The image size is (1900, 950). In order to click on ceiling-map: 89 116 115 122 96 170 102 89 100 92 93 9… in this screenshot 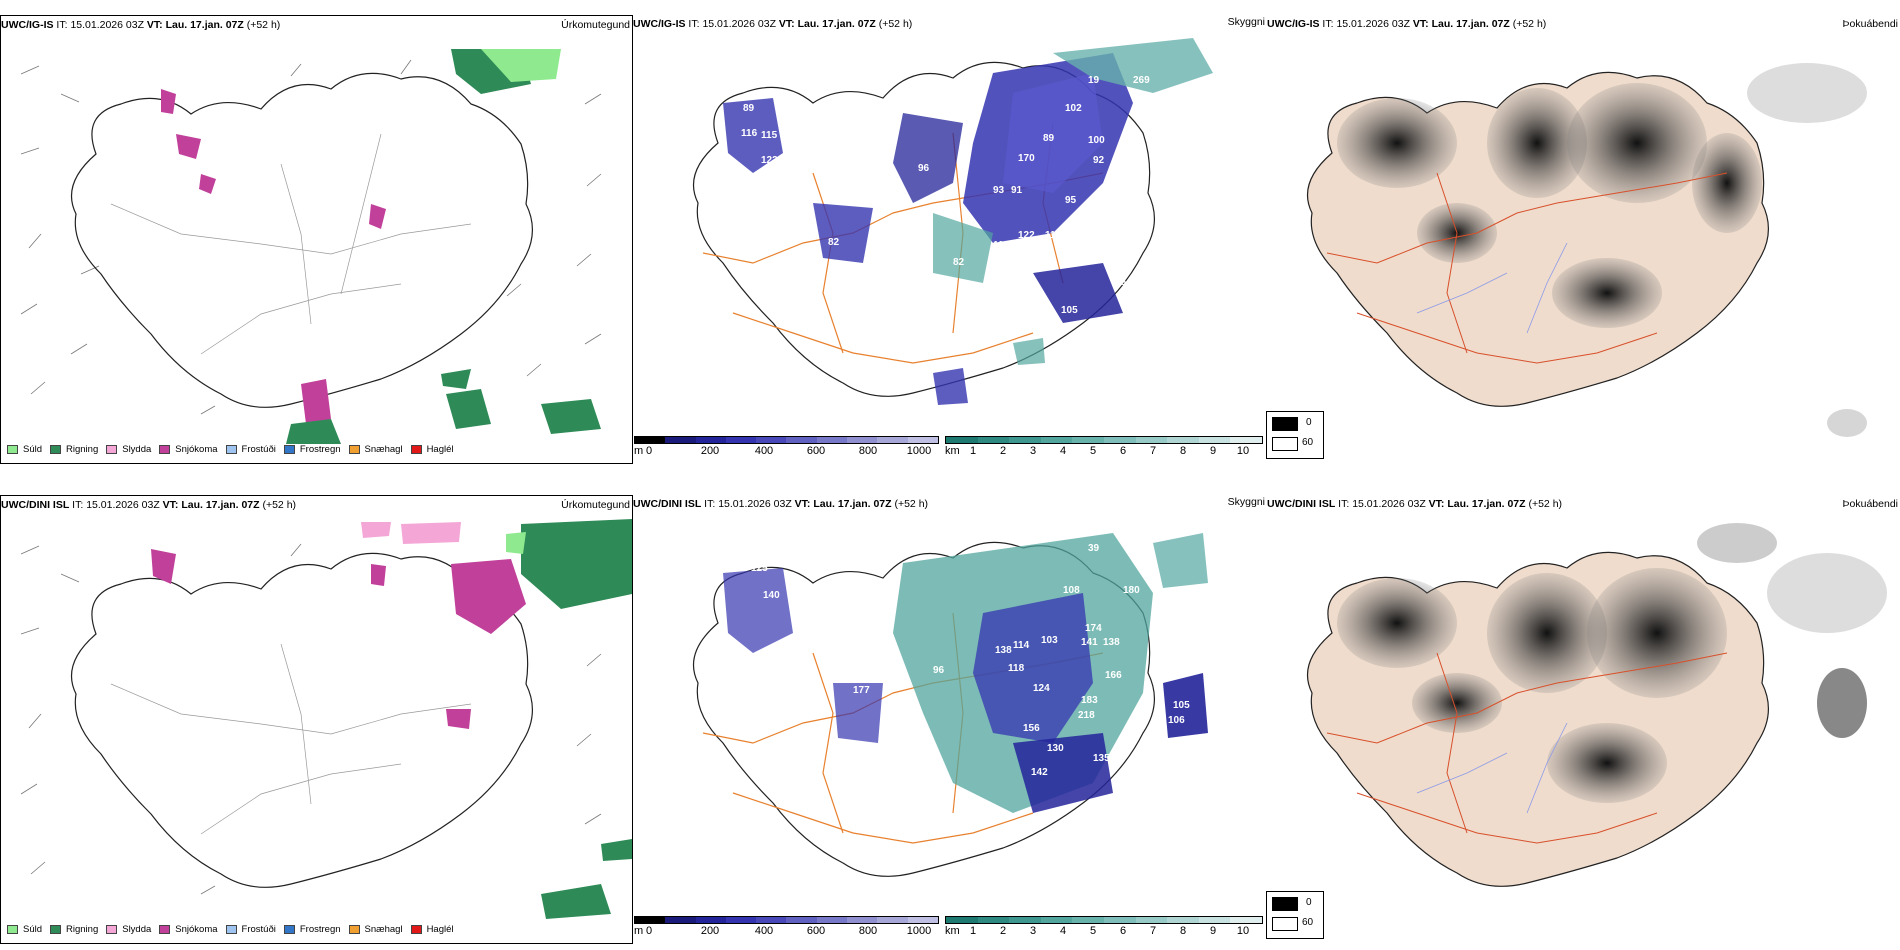, I will do `click(952, 221)`.